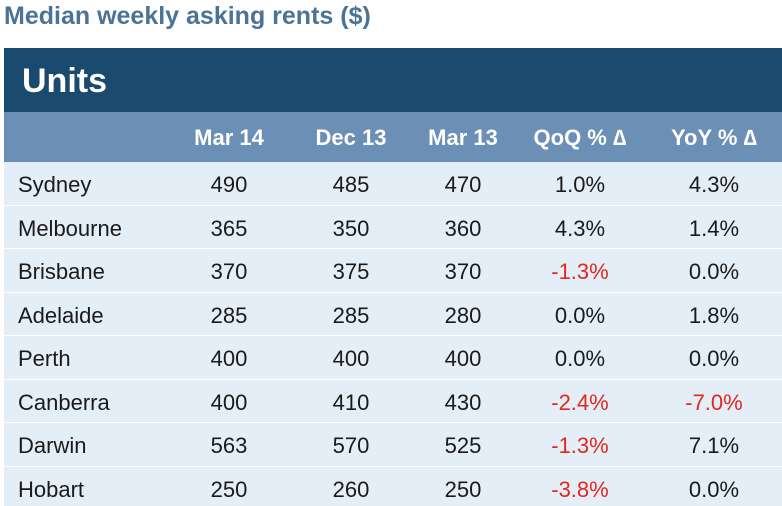 The image size is (782, 506). Describe the element at coordinates (393, 227) in the screenshot. I see `table-row: Melbourne 365 350 360 4.3% 1.4%` at that location.